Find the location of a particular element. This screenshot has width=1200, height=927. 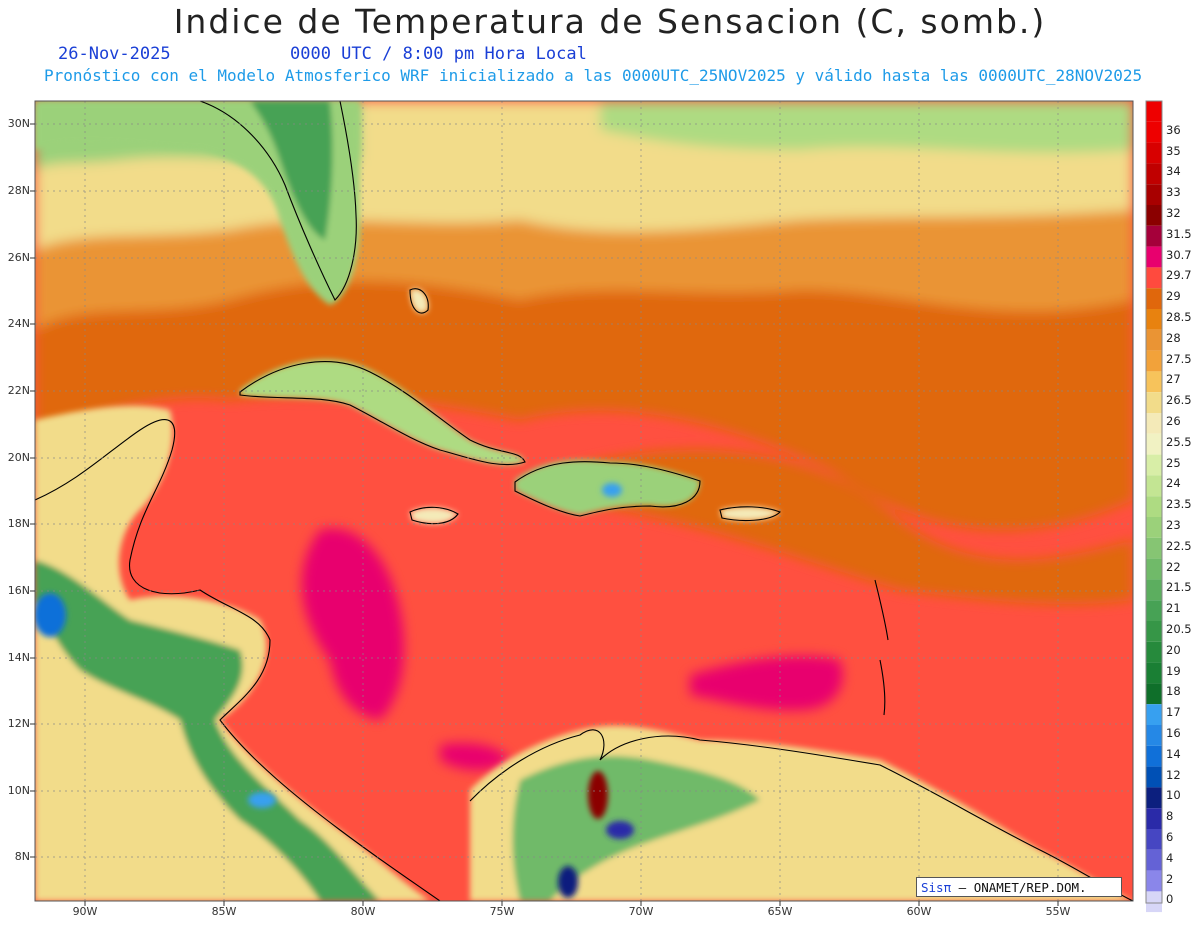

coast-florida is located at coordinates (278, 201).